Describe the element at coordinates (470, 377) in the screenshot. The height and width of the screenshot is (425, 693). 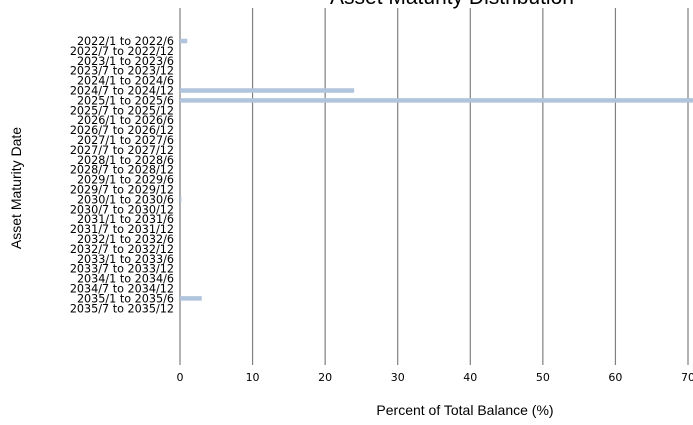
I see `x-tick-label: 40` at that location.